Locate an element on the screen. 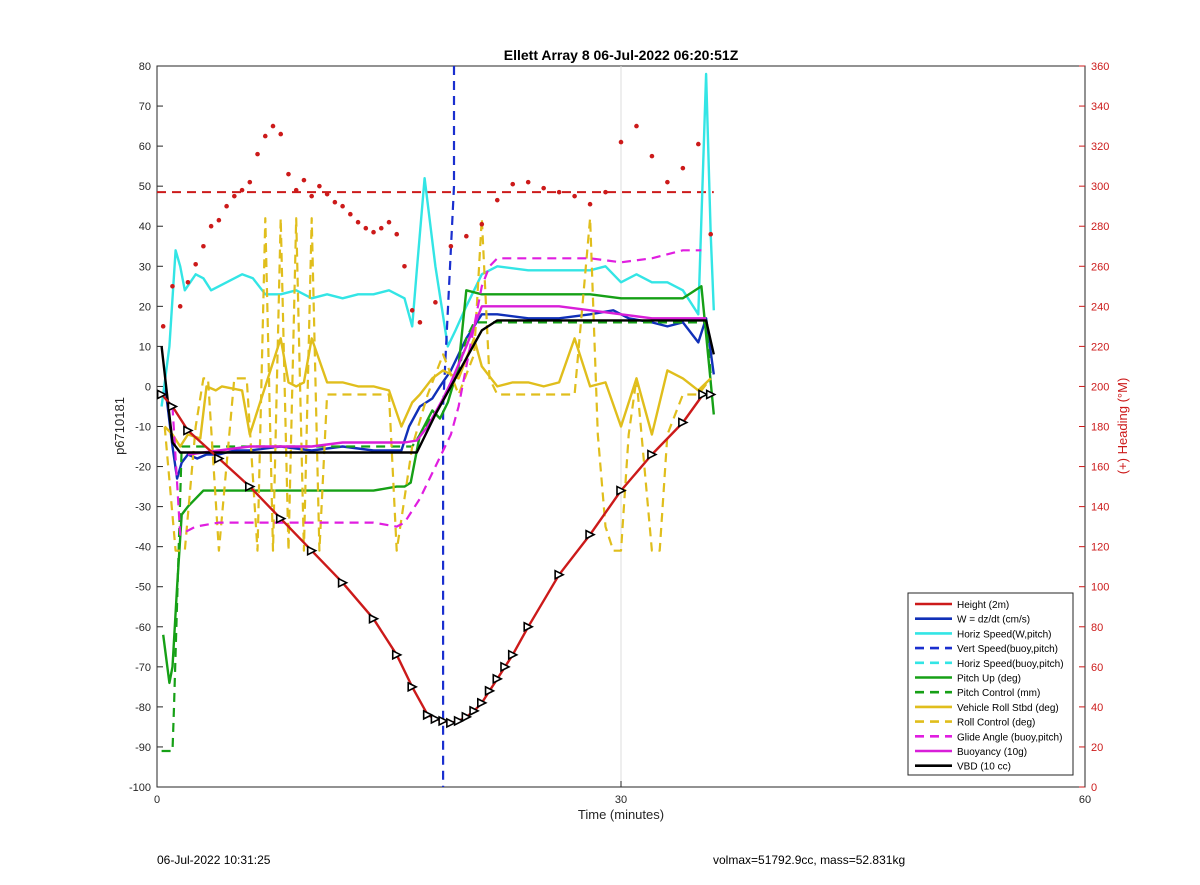 Image resolution: width=1200 pixels, height=885 pixels. y2-tick-label: 120 is located at coordinates (1100, 548).